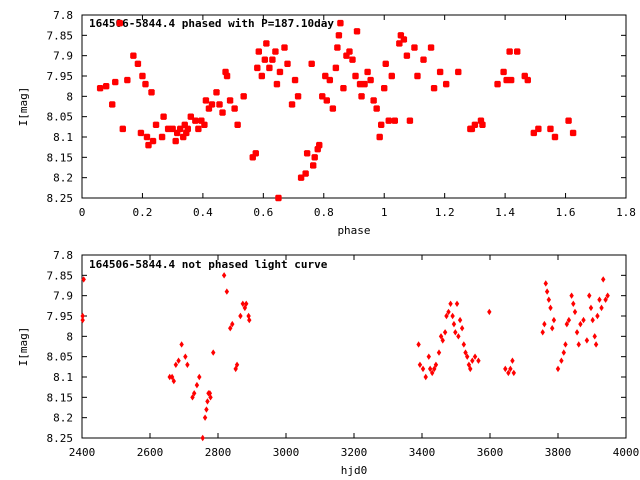 Image resolution: width=640 pixels, height=480 pixels. What do you see at coordinates (82, 212) in the screenshot?
I see `x-tick-label: 0` at bounding box center [82, 212].